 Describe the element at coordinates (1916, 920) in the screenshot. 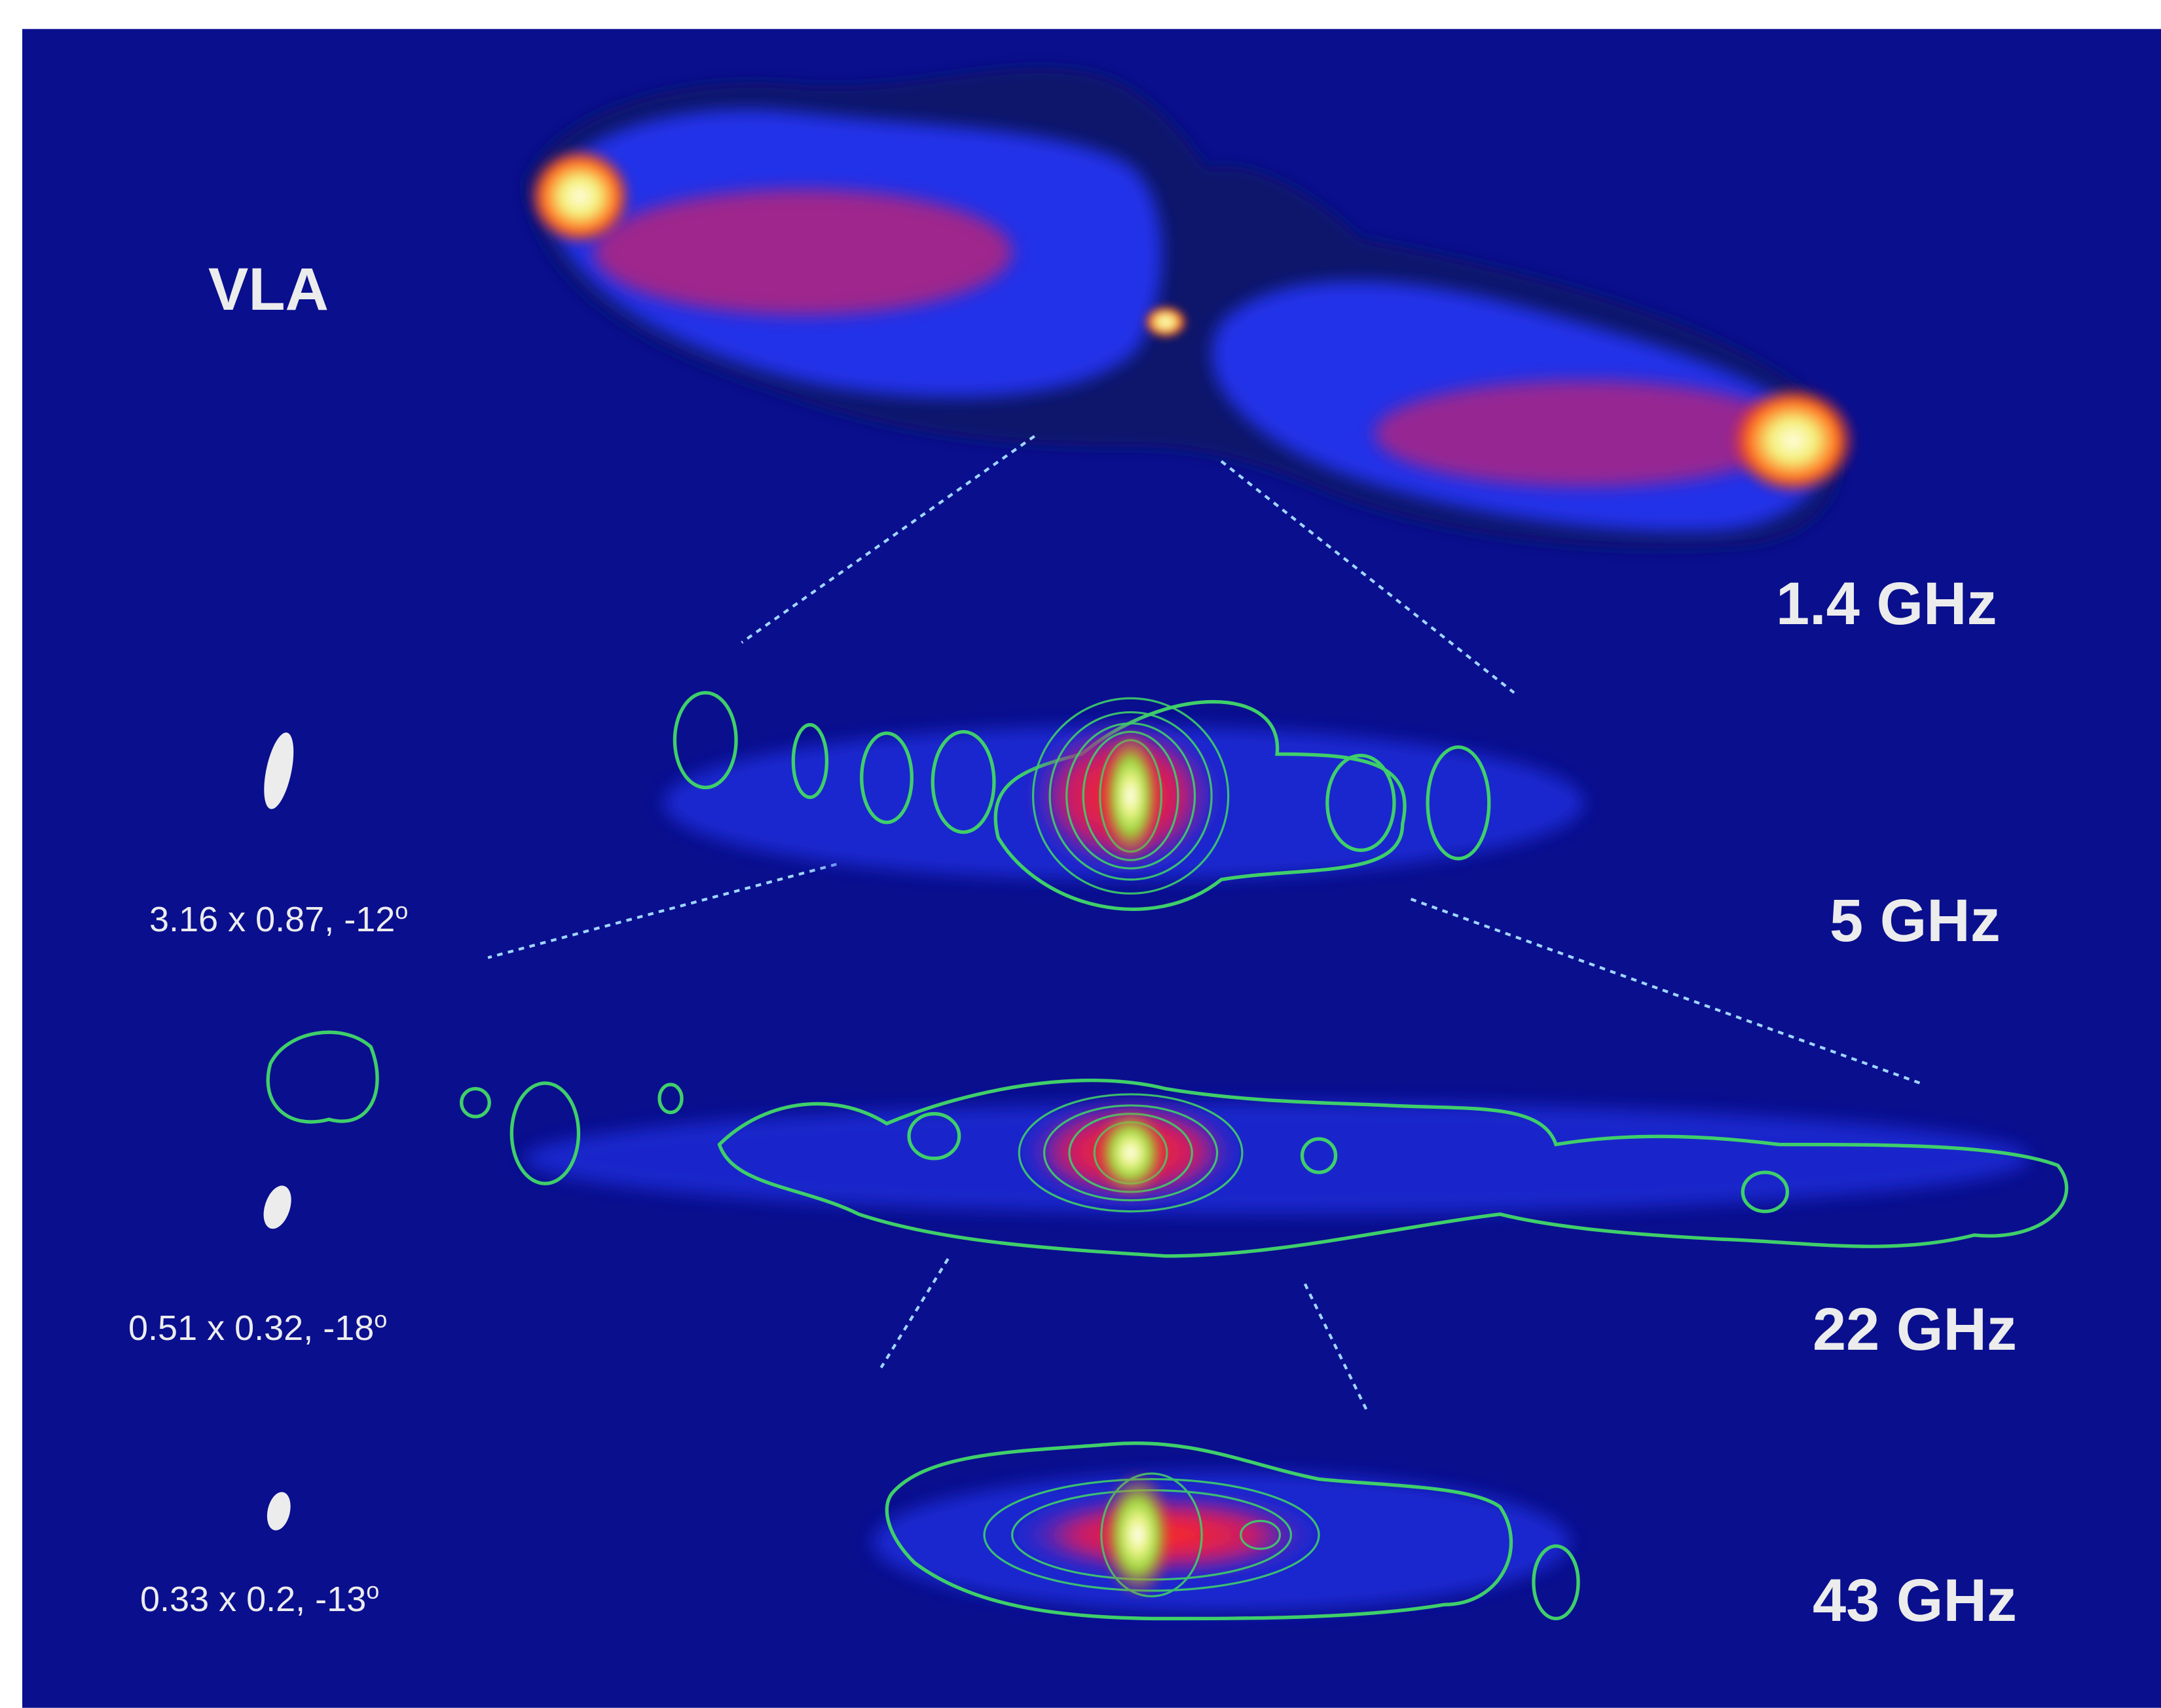

I see `freq-label-5ghz: 5 GHz` at that location.